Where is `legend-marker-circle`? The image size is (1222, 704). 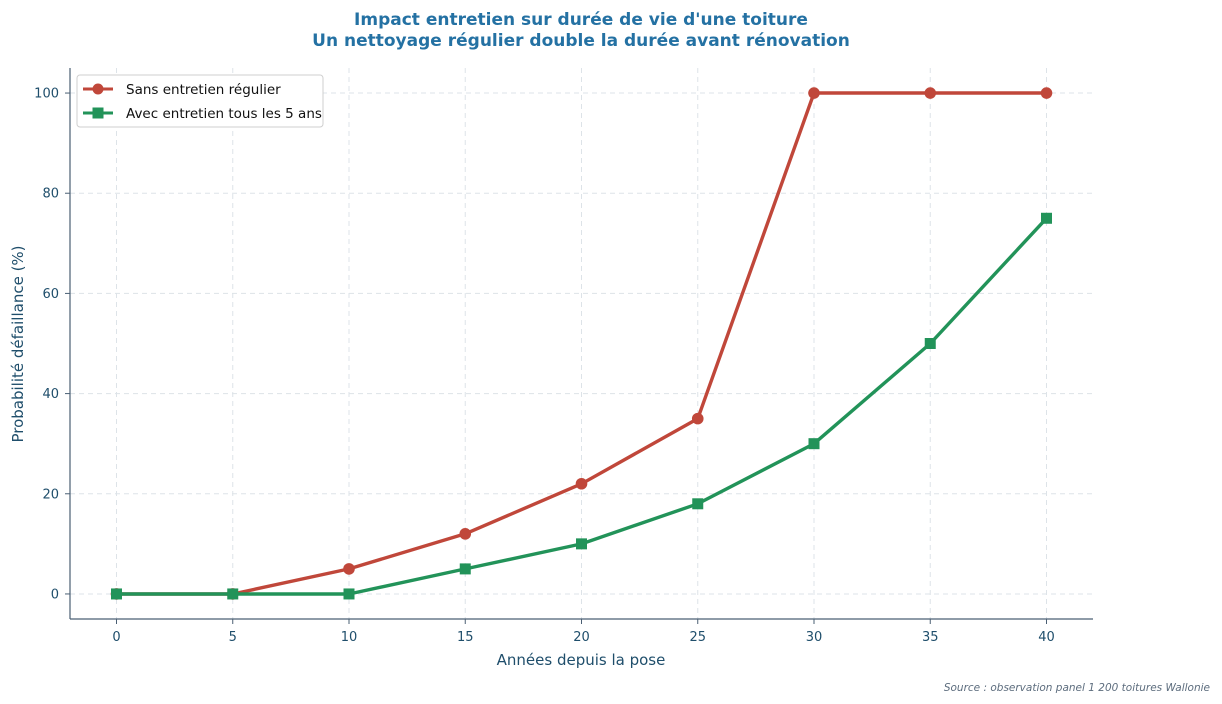
legend-marker-circle is located at coordinates (98, 89).